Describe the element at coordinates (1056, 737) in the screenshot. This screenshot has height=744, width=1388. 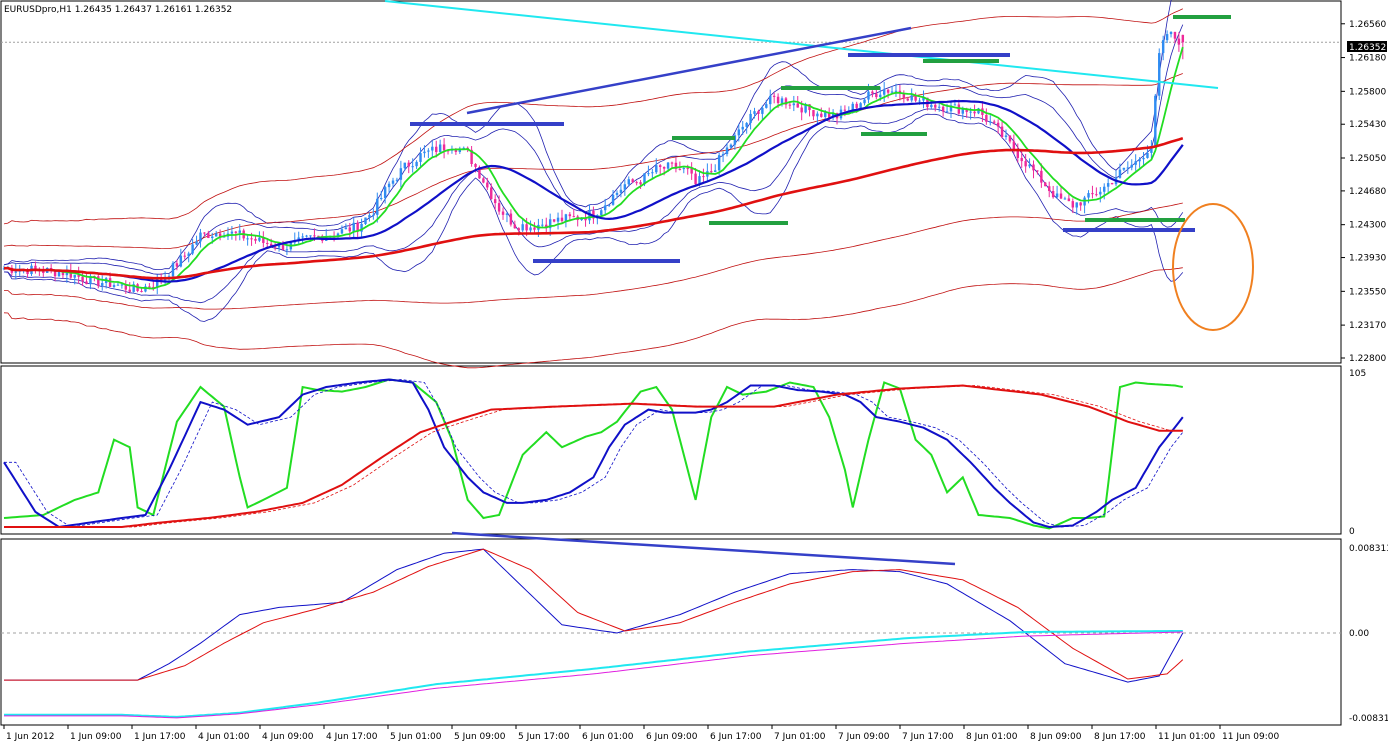
I see `time-axis-label: 8 Jun 09:00` at that location.